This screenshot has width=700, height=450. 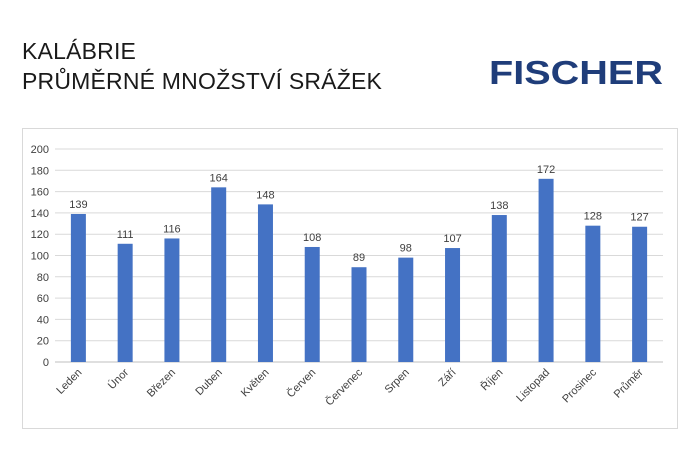 What do you see at coordinates (639, 218) in the screenshot?
I see `data-label: 127` at bounding box center [639, 218].